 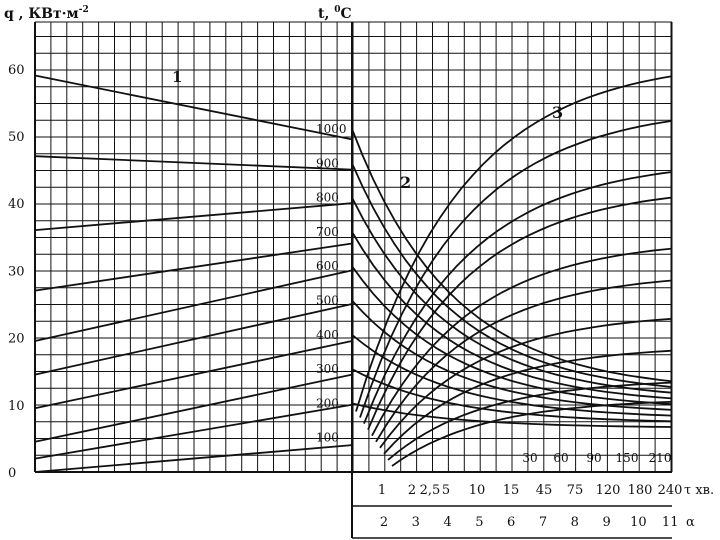 I want to click on top-tau-tick-label: 90, so click(x=593, y=458).